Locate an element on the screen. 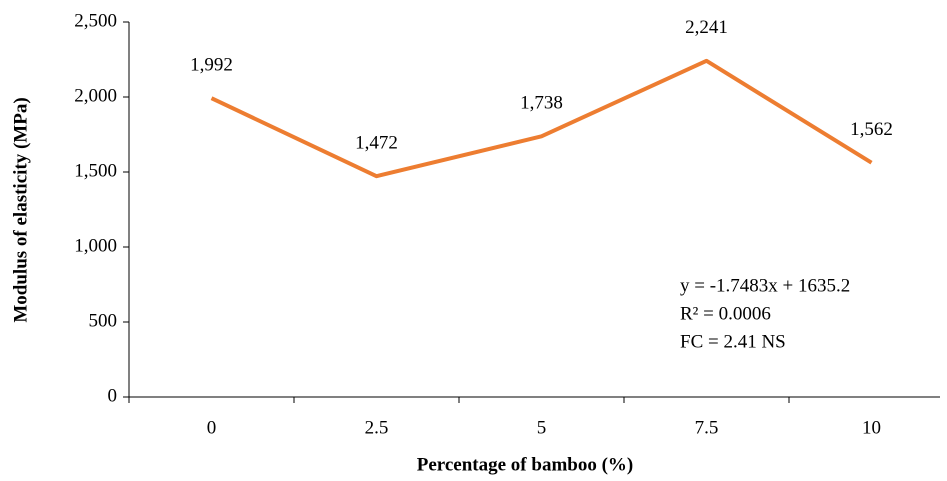 Image resolution: width=947 pixels, height=481 pixels. y-tick-label: 500 is located at coordinates (103, 320).